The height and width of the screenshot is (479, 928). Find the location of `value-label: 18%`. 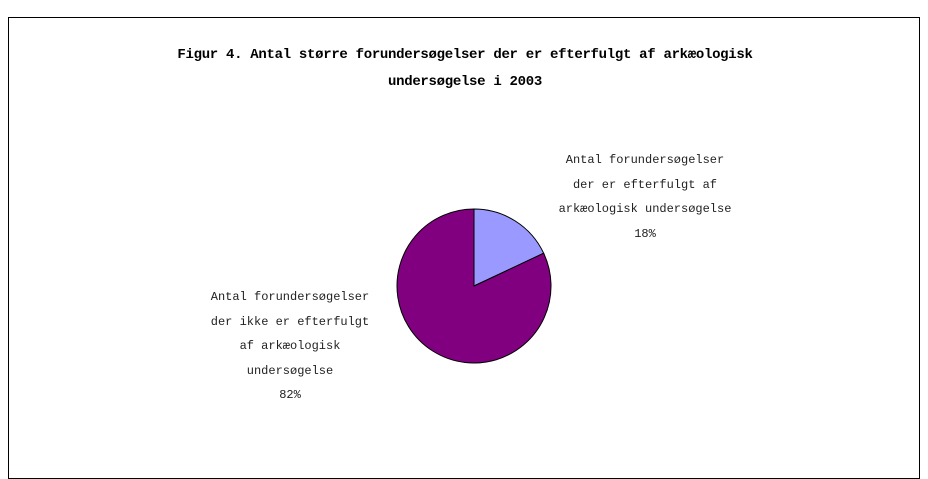

value-label: 18% is located at coordinates (645, 233).